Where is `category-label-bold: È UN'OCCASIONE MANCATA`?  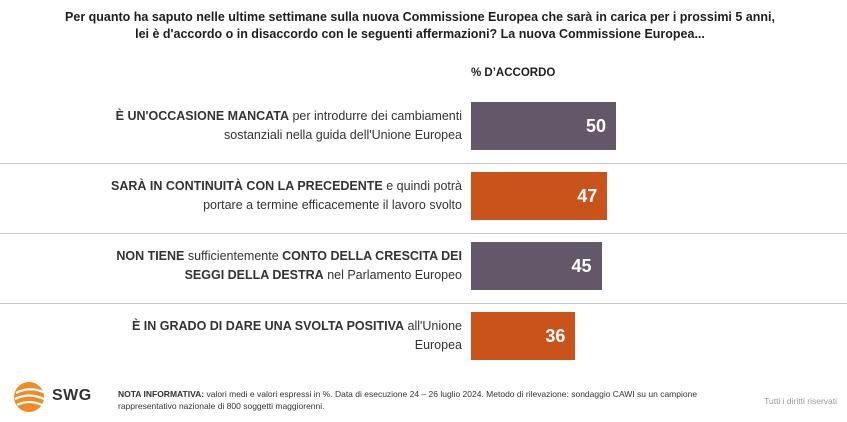 category-label-bold: È UN'OCCASIONE MANCATA is located at coordinates (202, 116).